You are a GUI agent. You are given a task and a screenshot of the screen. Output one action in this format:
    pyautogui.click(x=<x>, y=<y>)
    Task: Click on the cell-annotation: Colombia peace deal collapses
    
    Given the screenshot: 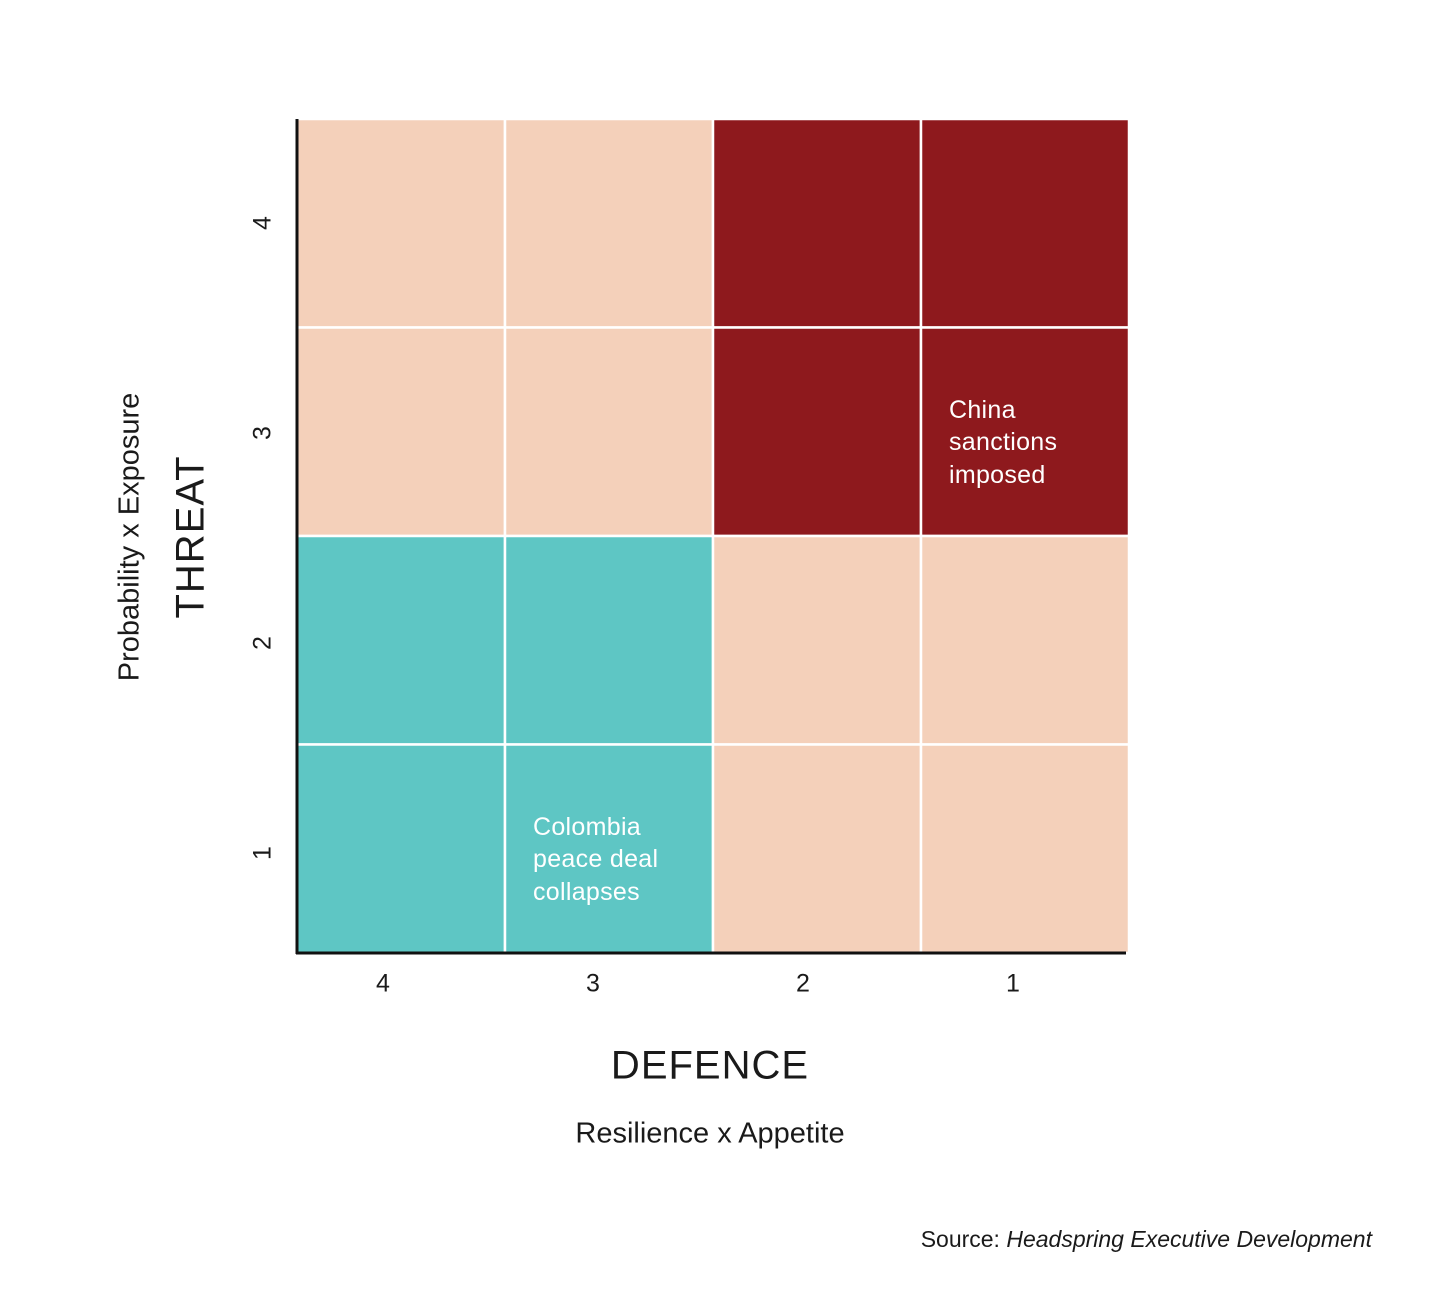 What is the action you would take?
    pyautogui.click(x=596, y=859)
    